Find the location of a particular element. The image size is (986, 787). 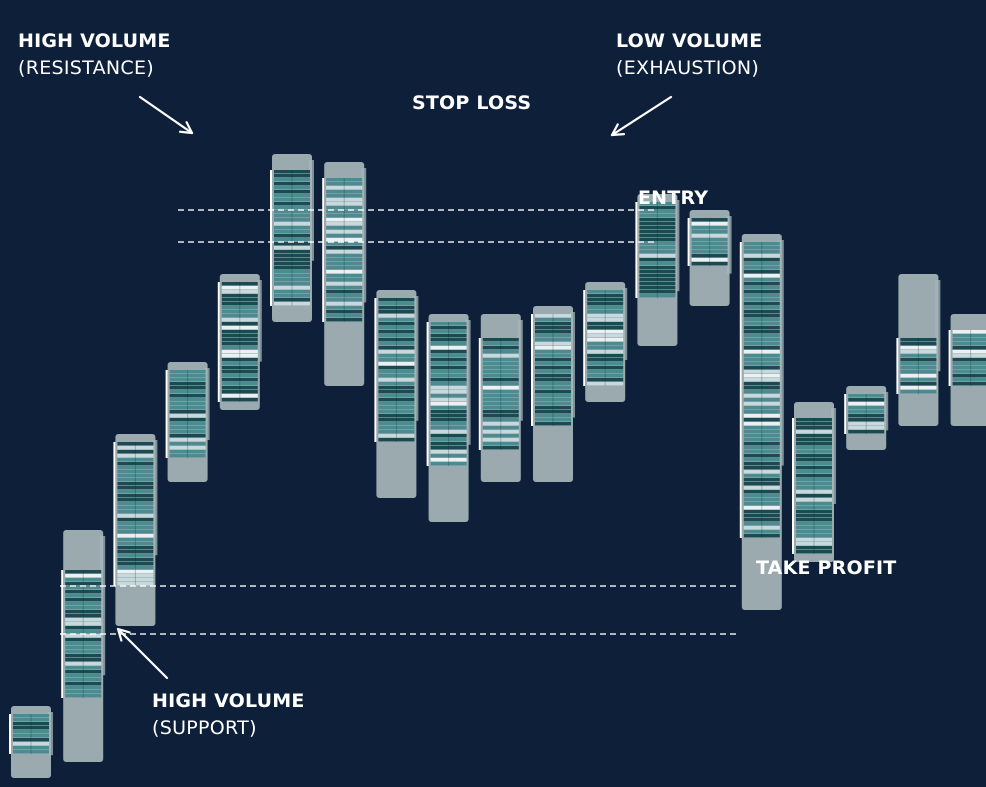

annotation-low-volume-exhaustion: LOW VOLUME (EXHAUSTION) is located at coordinates (689, 55).